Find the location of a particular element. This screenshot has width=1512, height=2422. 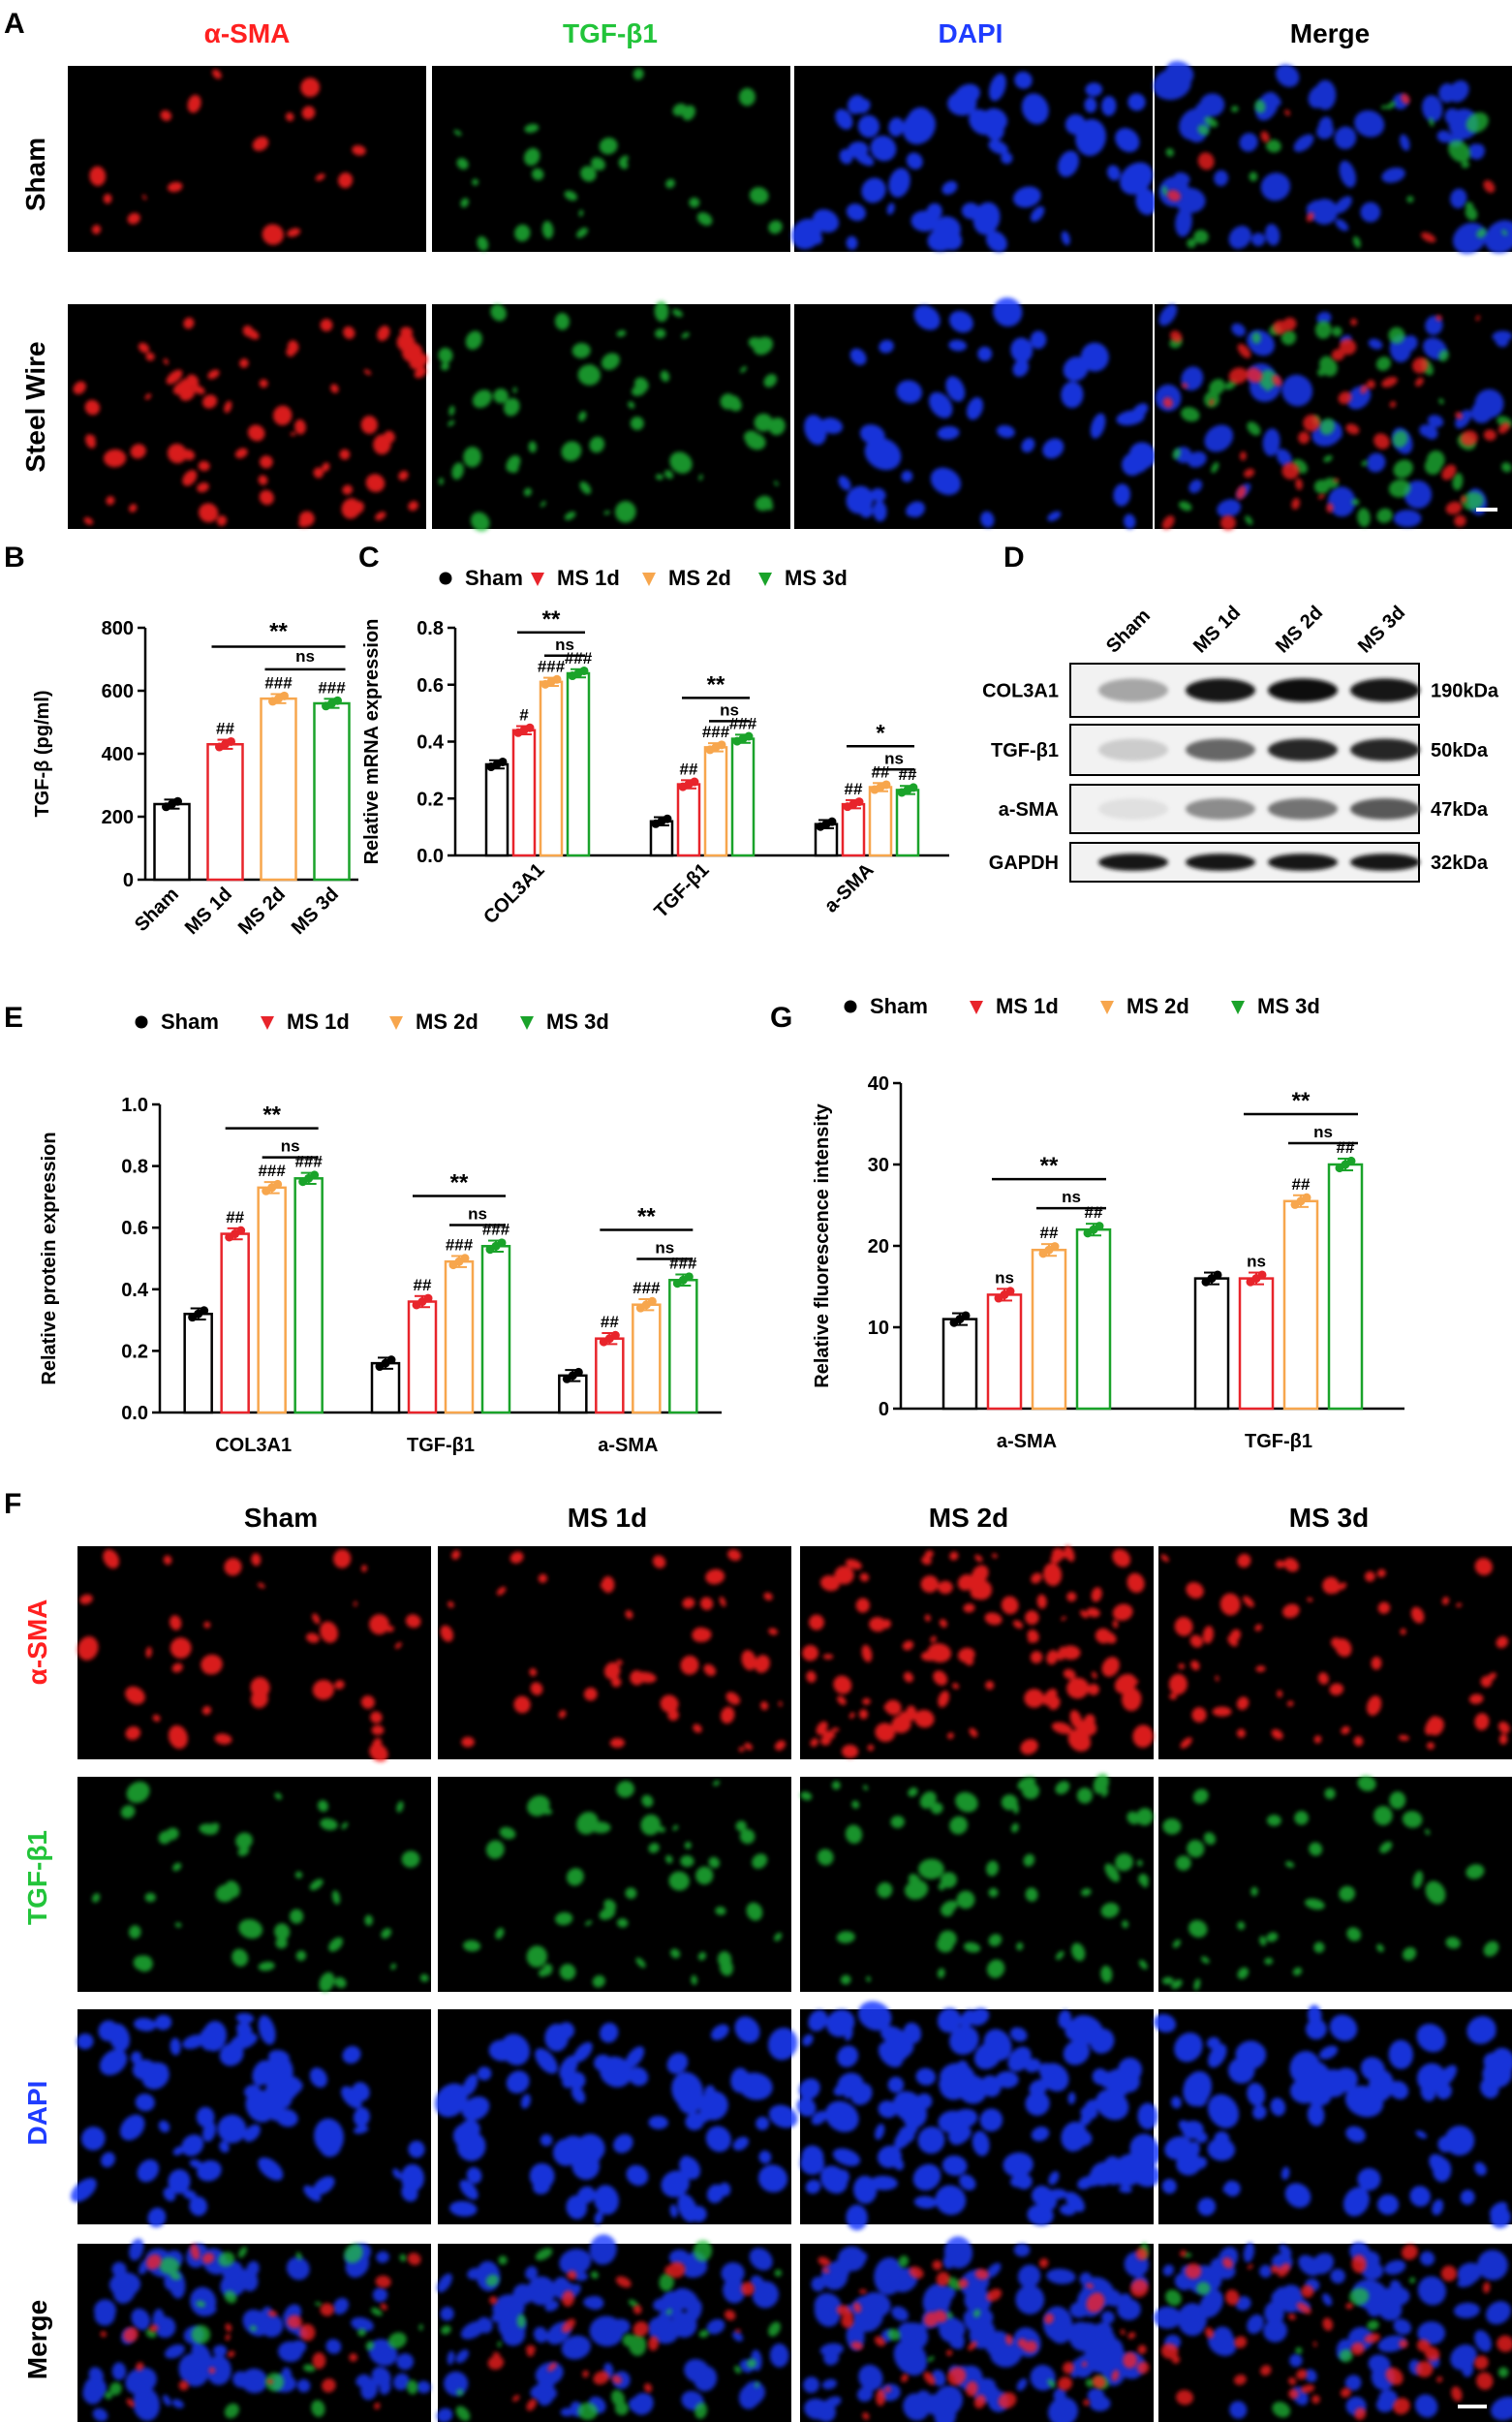

legend-item: MS 2d is located at coordinates (434, 1021).